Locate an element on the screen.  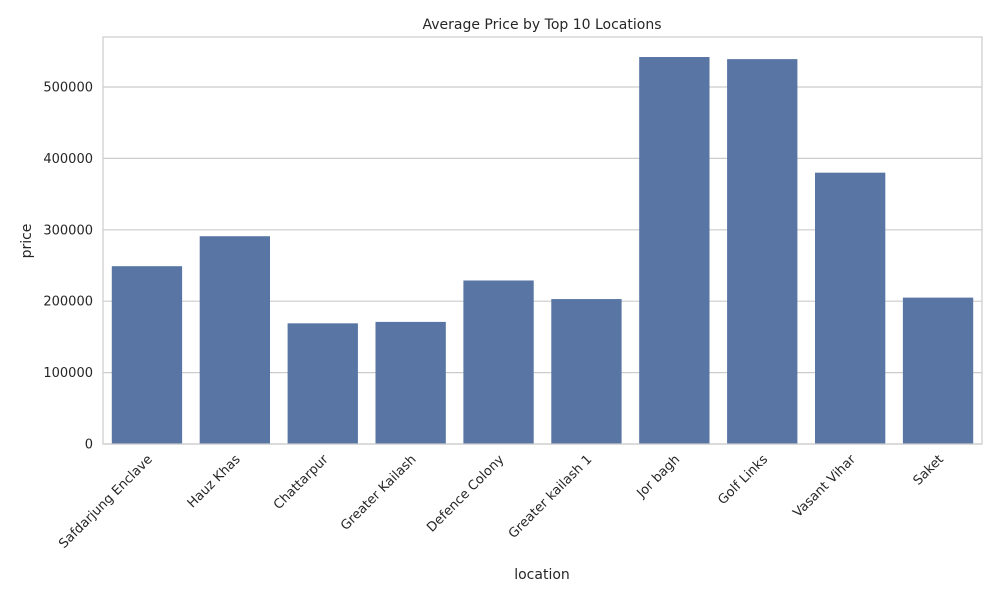
y-tick-label: 300000 is located at coordinates (68, 230).